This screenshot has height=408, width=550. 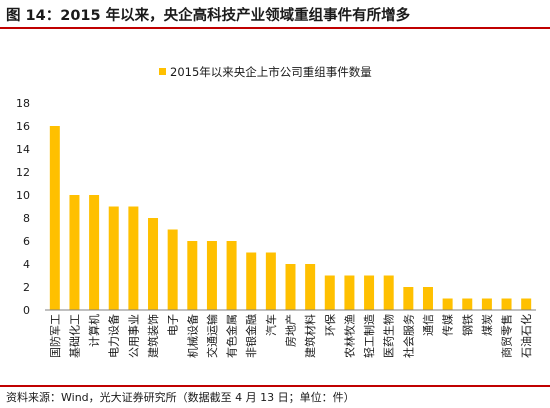 What do you see at coordinates (94, 330) in the screenshot?
I see `x-tick-label: 计算机` at bounding box center [94, 330].